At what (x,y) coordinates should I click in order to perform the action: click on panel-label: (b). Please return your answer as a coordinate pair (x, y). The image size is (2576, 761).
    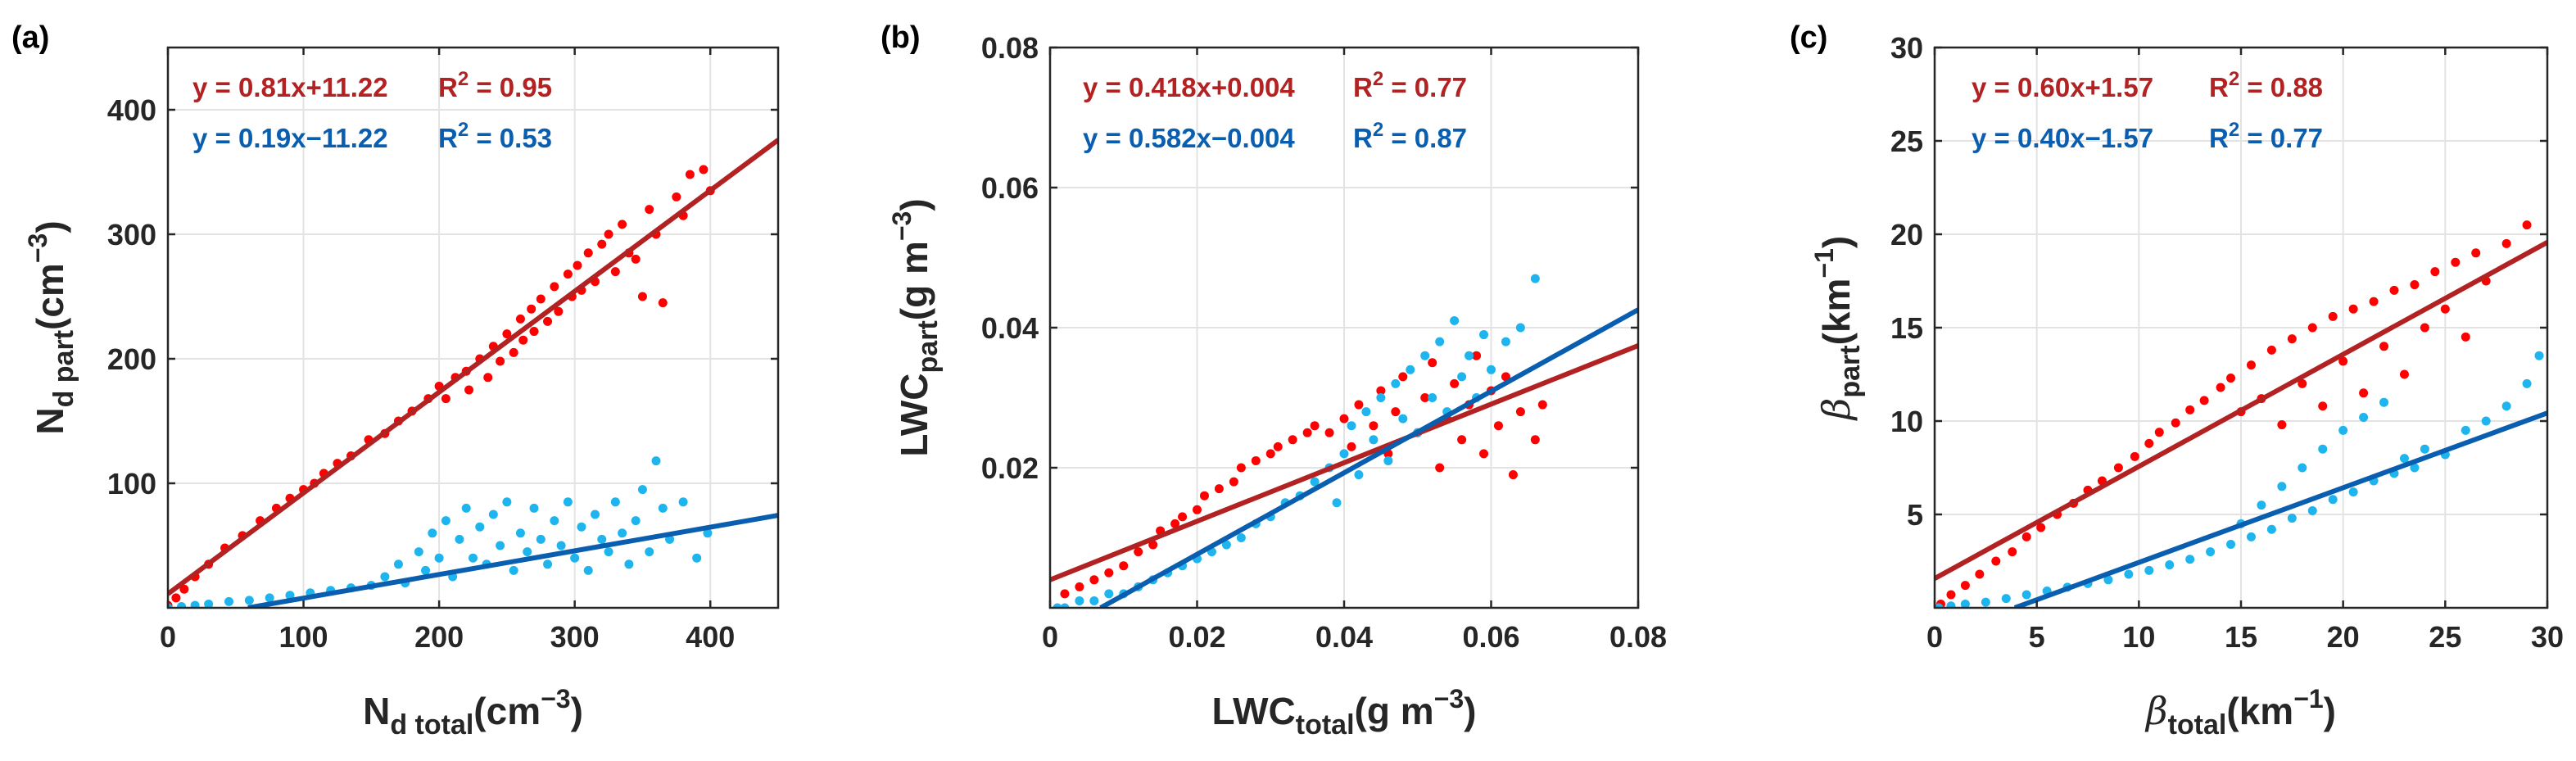
    Looking at the image, I should click on (901, 37).